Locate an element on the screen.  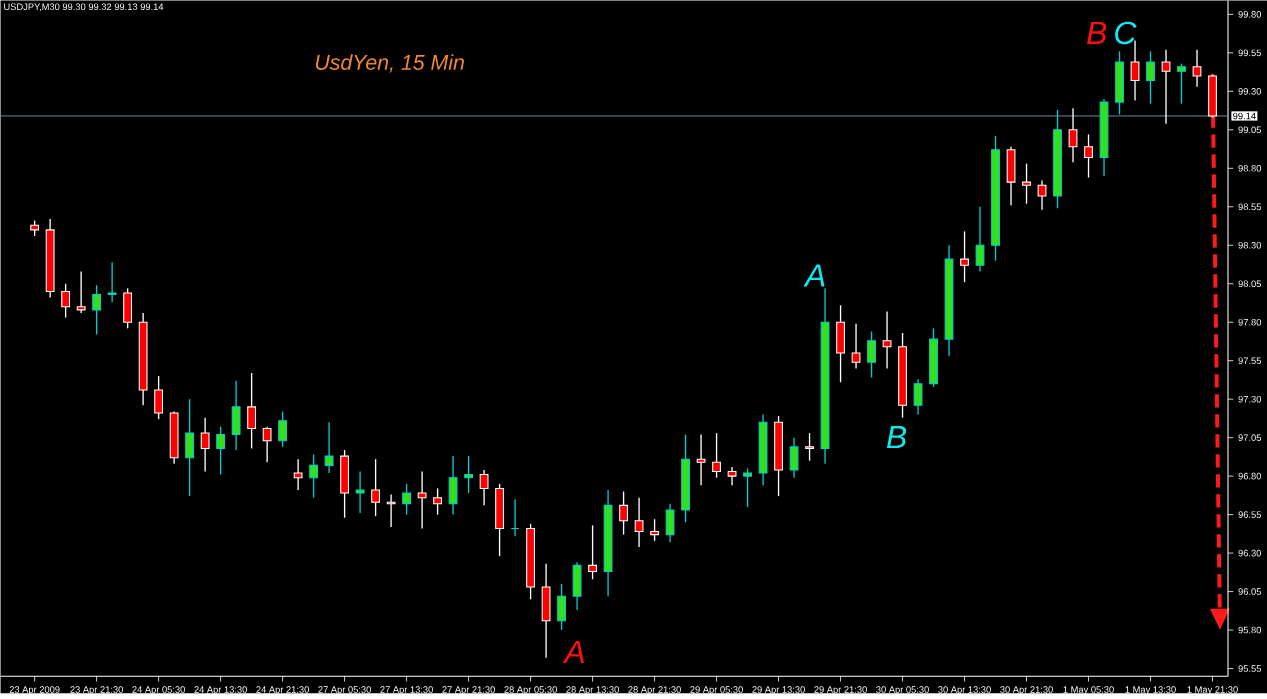
y-tick-label: 97.30 is located at coordinates (1250, 399).